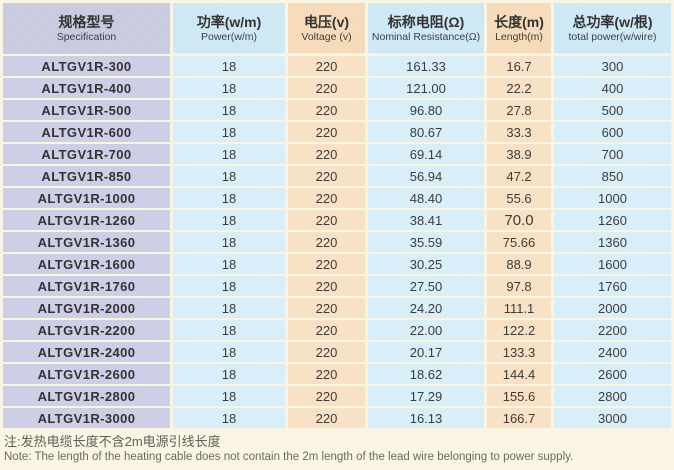  What do you see at coordinates (519, 264) in the screenshot?
I see `value-cell: 88.9` at bounding box center [519, 264].